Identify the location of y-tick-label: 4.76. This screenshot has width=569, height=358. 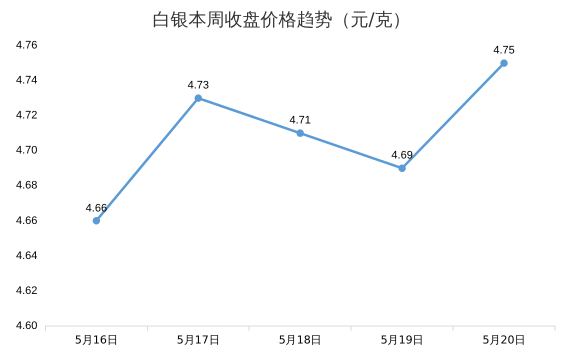
(27, 46).